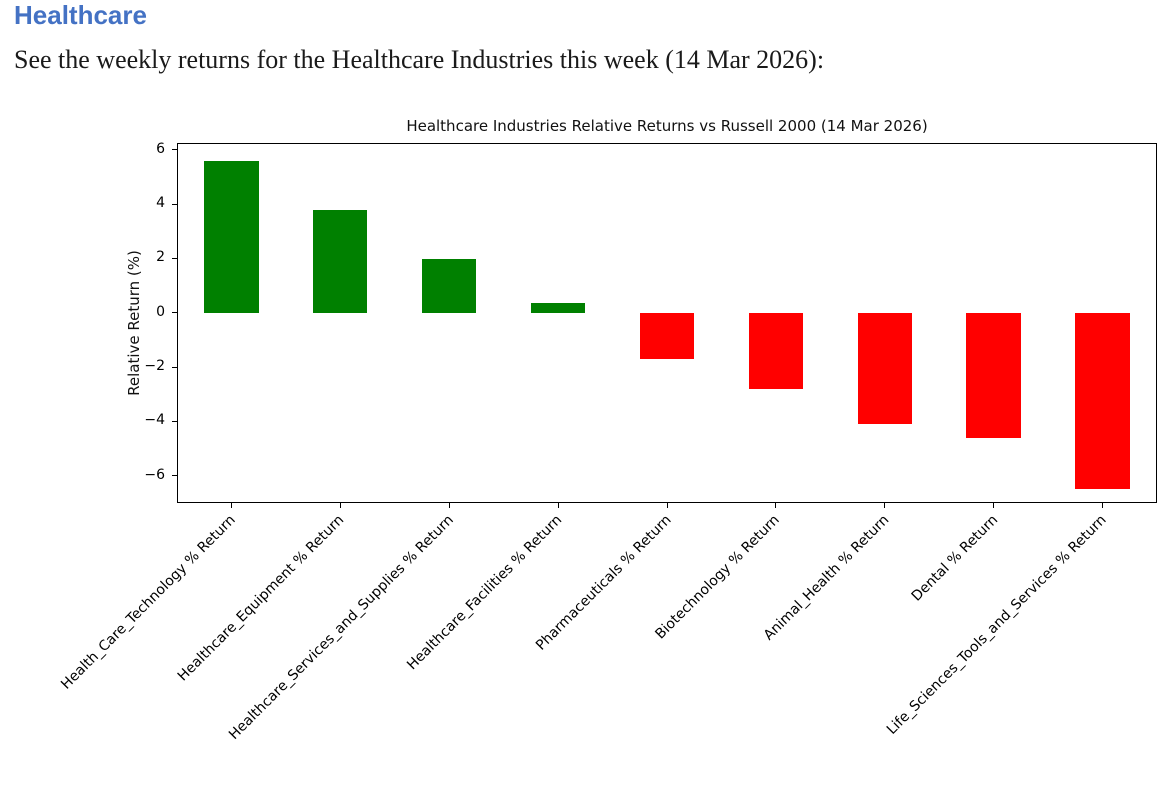  What do you see at coordinates (154, 366) in the screenshot?
I see `y-tick-label: −2` at bounding box center [154, 366].